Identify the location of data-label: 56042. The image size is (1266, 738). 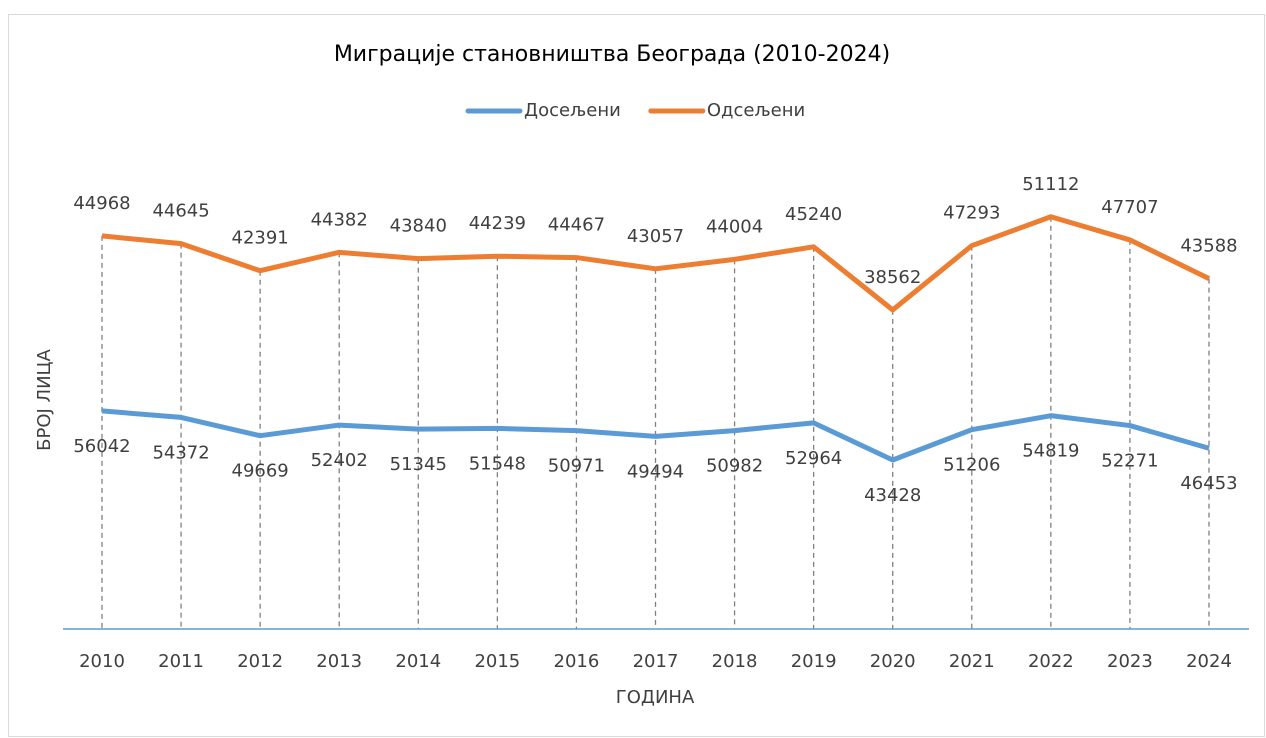
(101, 446).